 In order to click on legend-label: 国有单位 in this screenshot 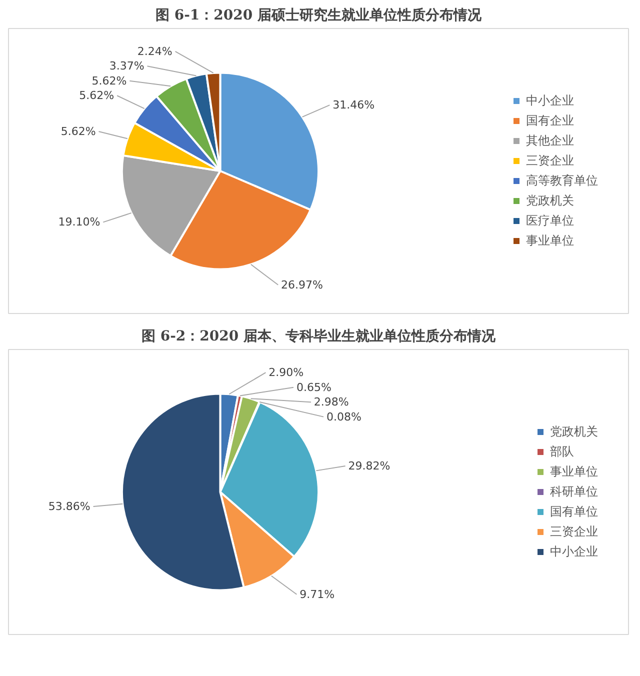, I will do `click(574, 511)`.